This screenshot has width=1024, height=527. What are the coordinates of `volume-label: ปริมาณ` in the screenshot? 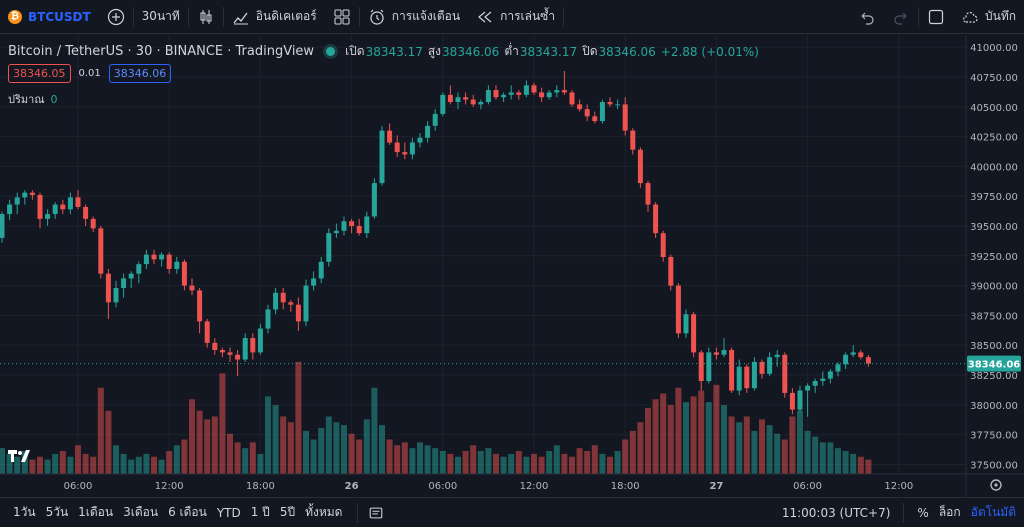 It's located at (26, 99).